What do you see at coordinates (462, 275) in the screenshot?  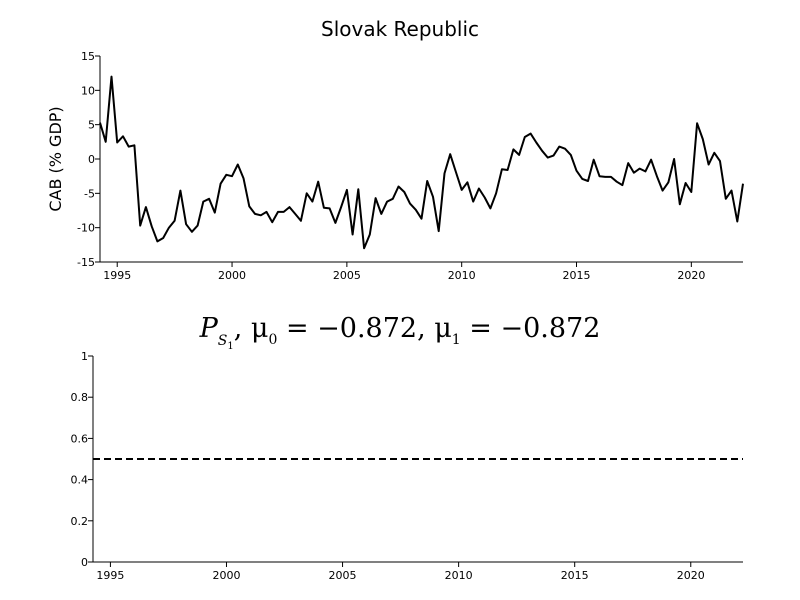 I see `top-x-tick-label: 2010` at bounding box center [462, 275].